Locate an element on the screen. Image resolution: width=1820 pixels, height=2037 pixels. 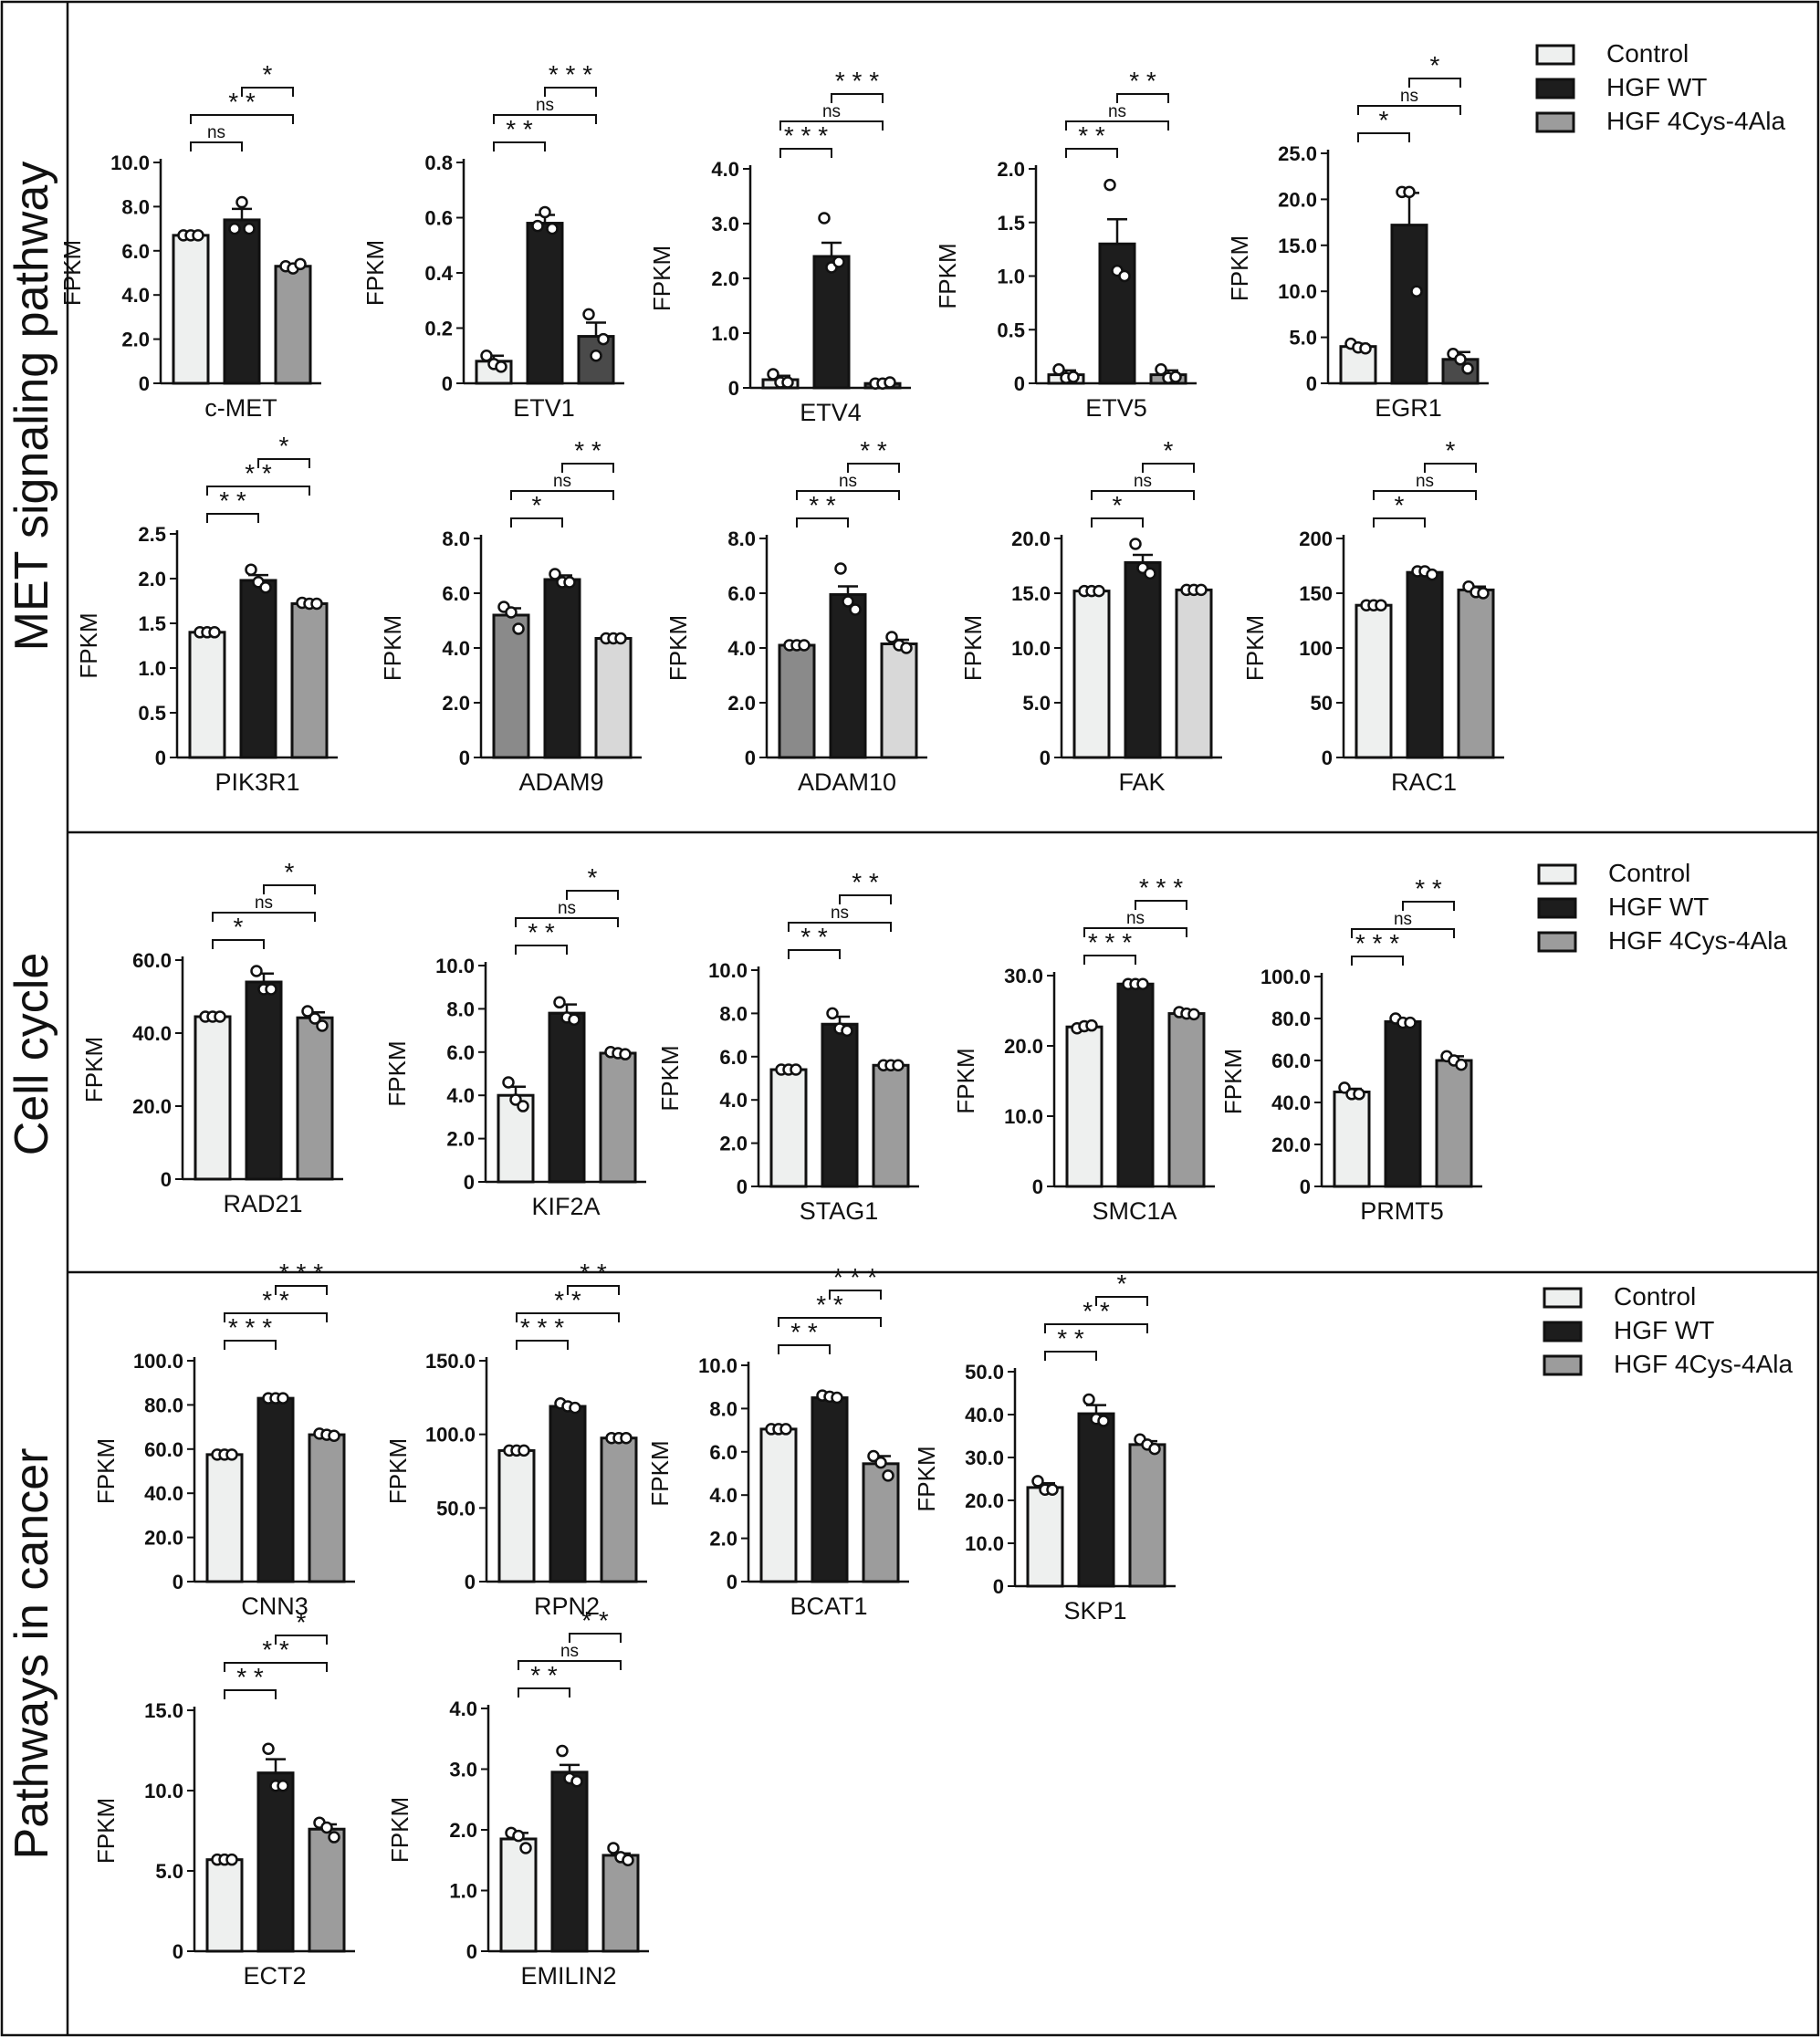
y-tick-label: 1.5 is located at coordinates (152, 623).